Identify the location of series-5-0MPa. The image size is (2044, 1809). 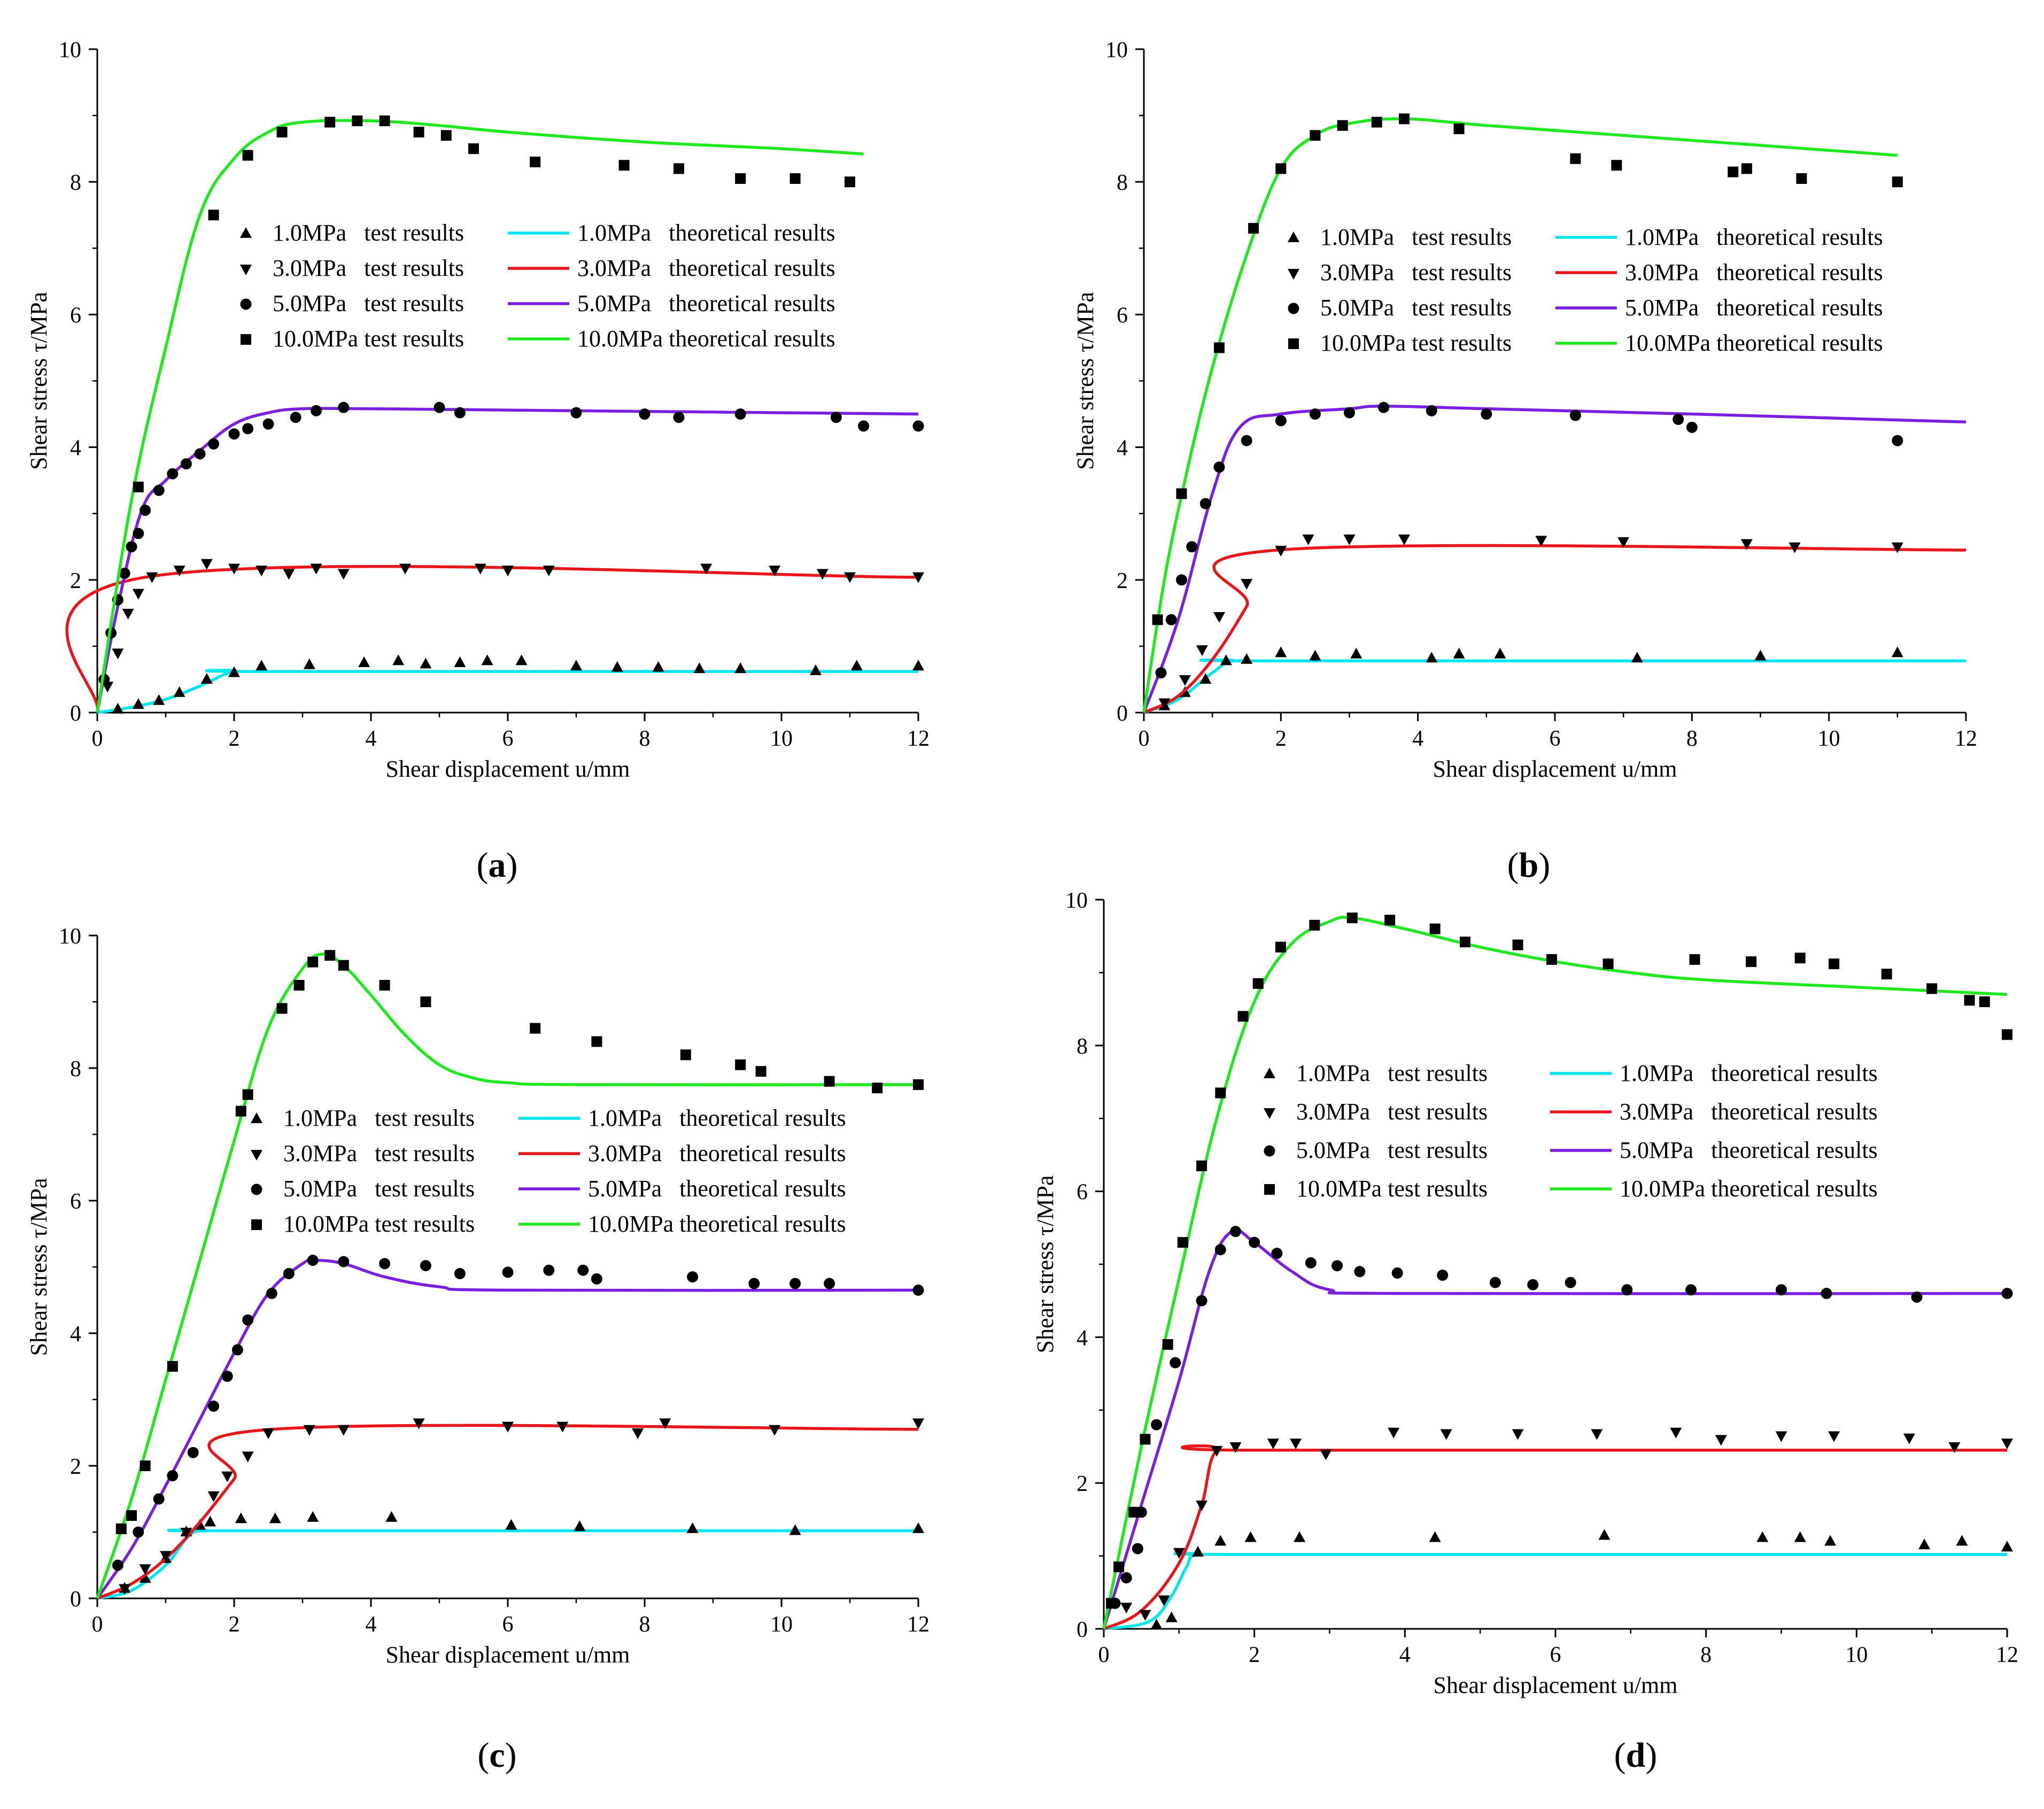
(1554, 557).